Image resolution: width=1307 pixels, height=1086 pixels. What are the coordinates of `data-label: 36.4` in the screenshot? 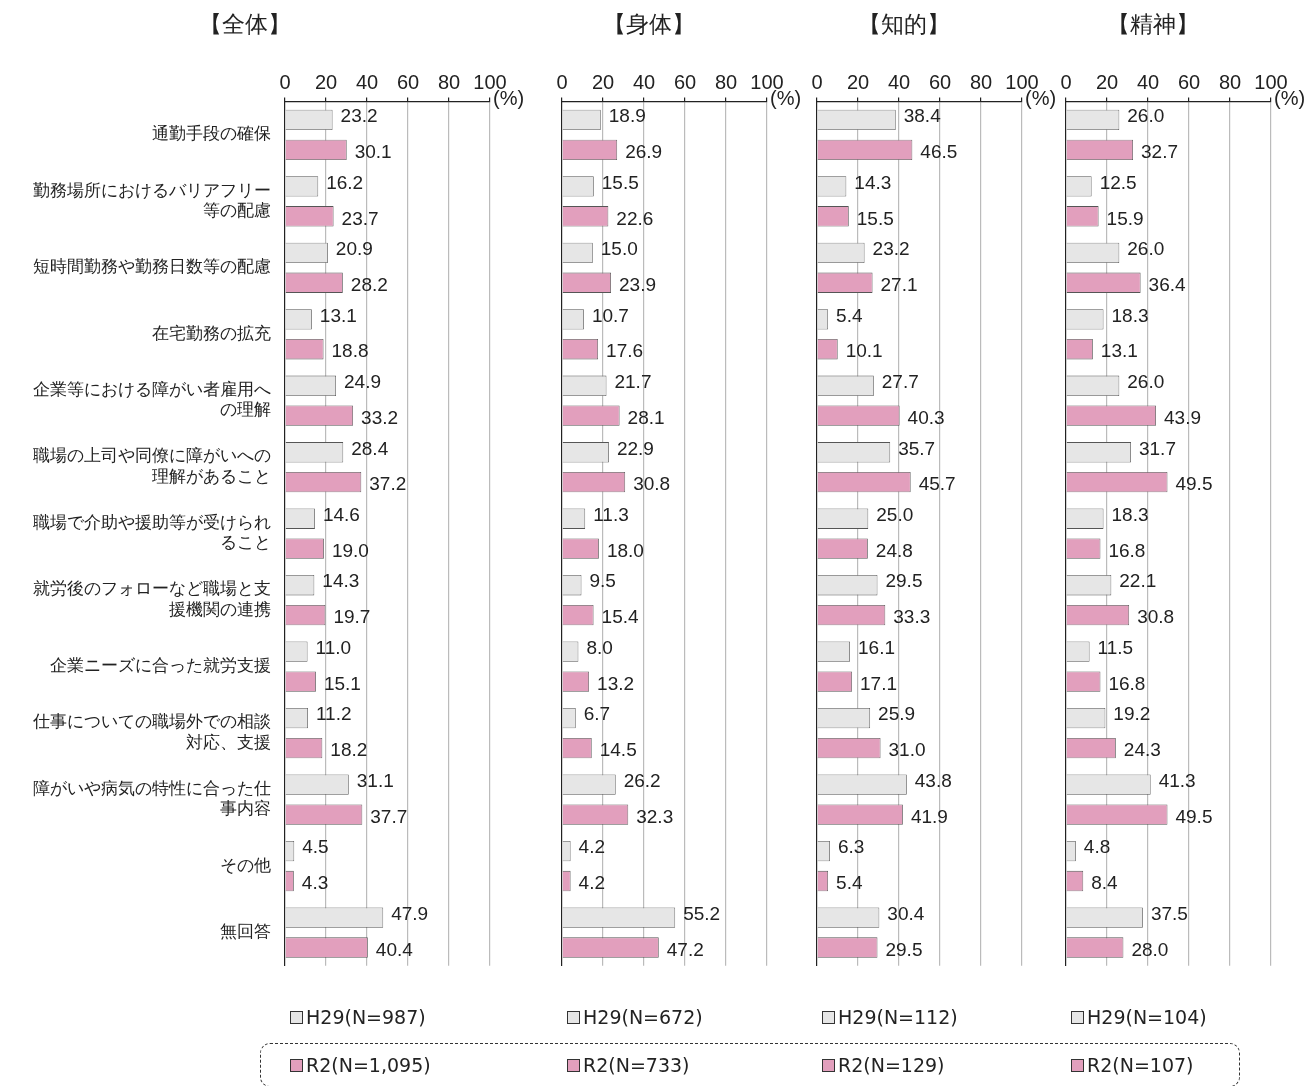 It's located at (1167, 284).